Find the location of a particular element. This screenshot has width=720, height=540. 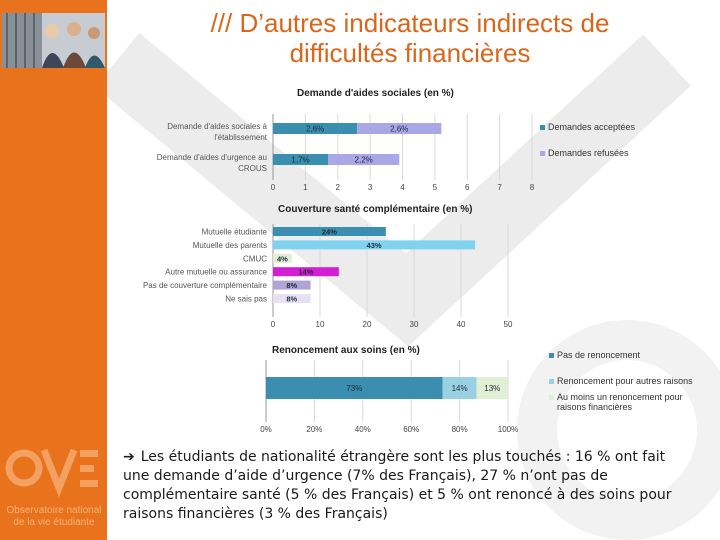

students-illustration-icon is located at coordinates (53, 40).